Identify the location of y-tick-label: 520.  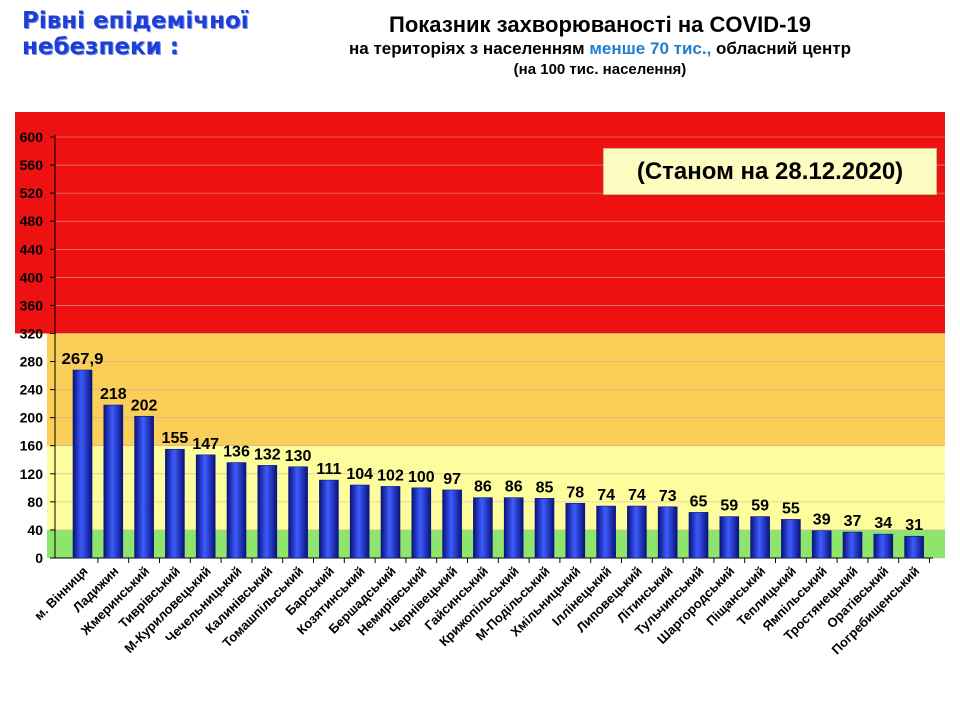
(32, 193).